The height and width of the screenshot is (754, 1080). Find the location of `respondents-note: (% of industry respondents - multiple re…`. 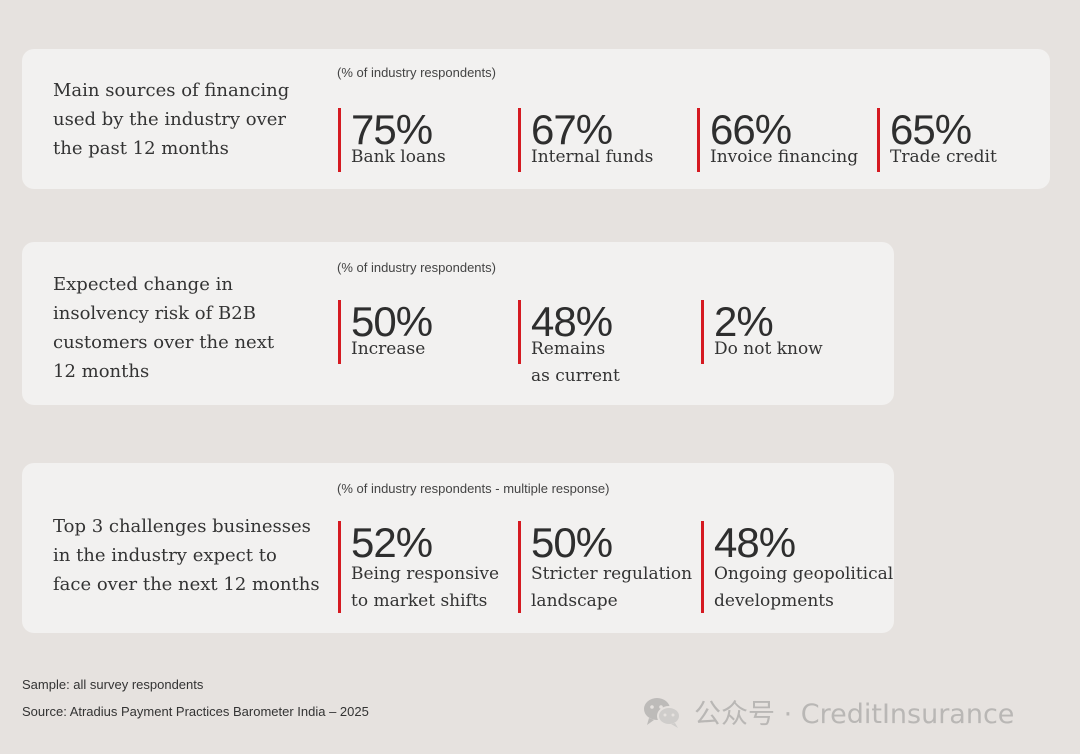

respondents-note: (% of industry respondents - multiple re… is located at coordinates (473, 488).